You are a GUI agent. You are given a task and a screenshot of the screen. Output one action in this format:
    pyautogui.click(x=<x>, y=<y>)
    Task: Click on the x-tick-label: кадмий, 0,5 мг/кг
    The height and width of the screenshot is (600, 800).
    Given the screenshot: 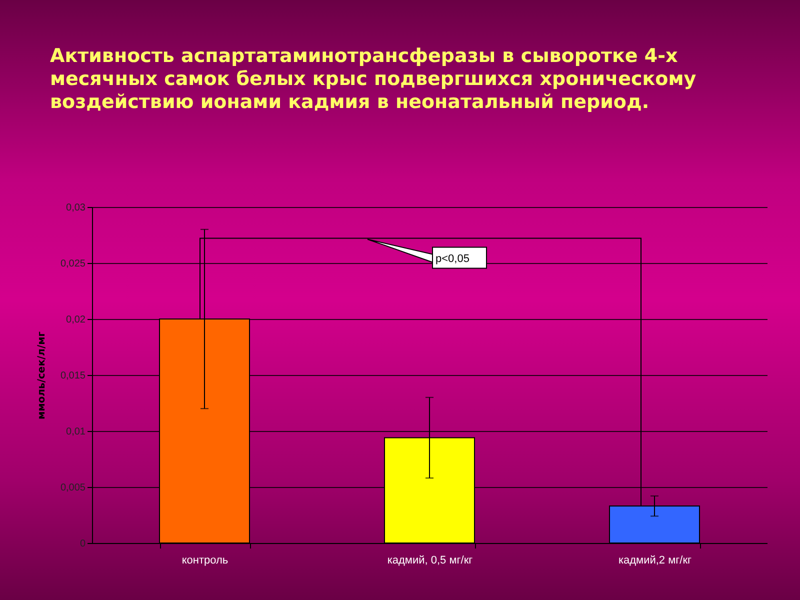 What is the action you would take?
    pyautogui.click(x=430, y=560)
    